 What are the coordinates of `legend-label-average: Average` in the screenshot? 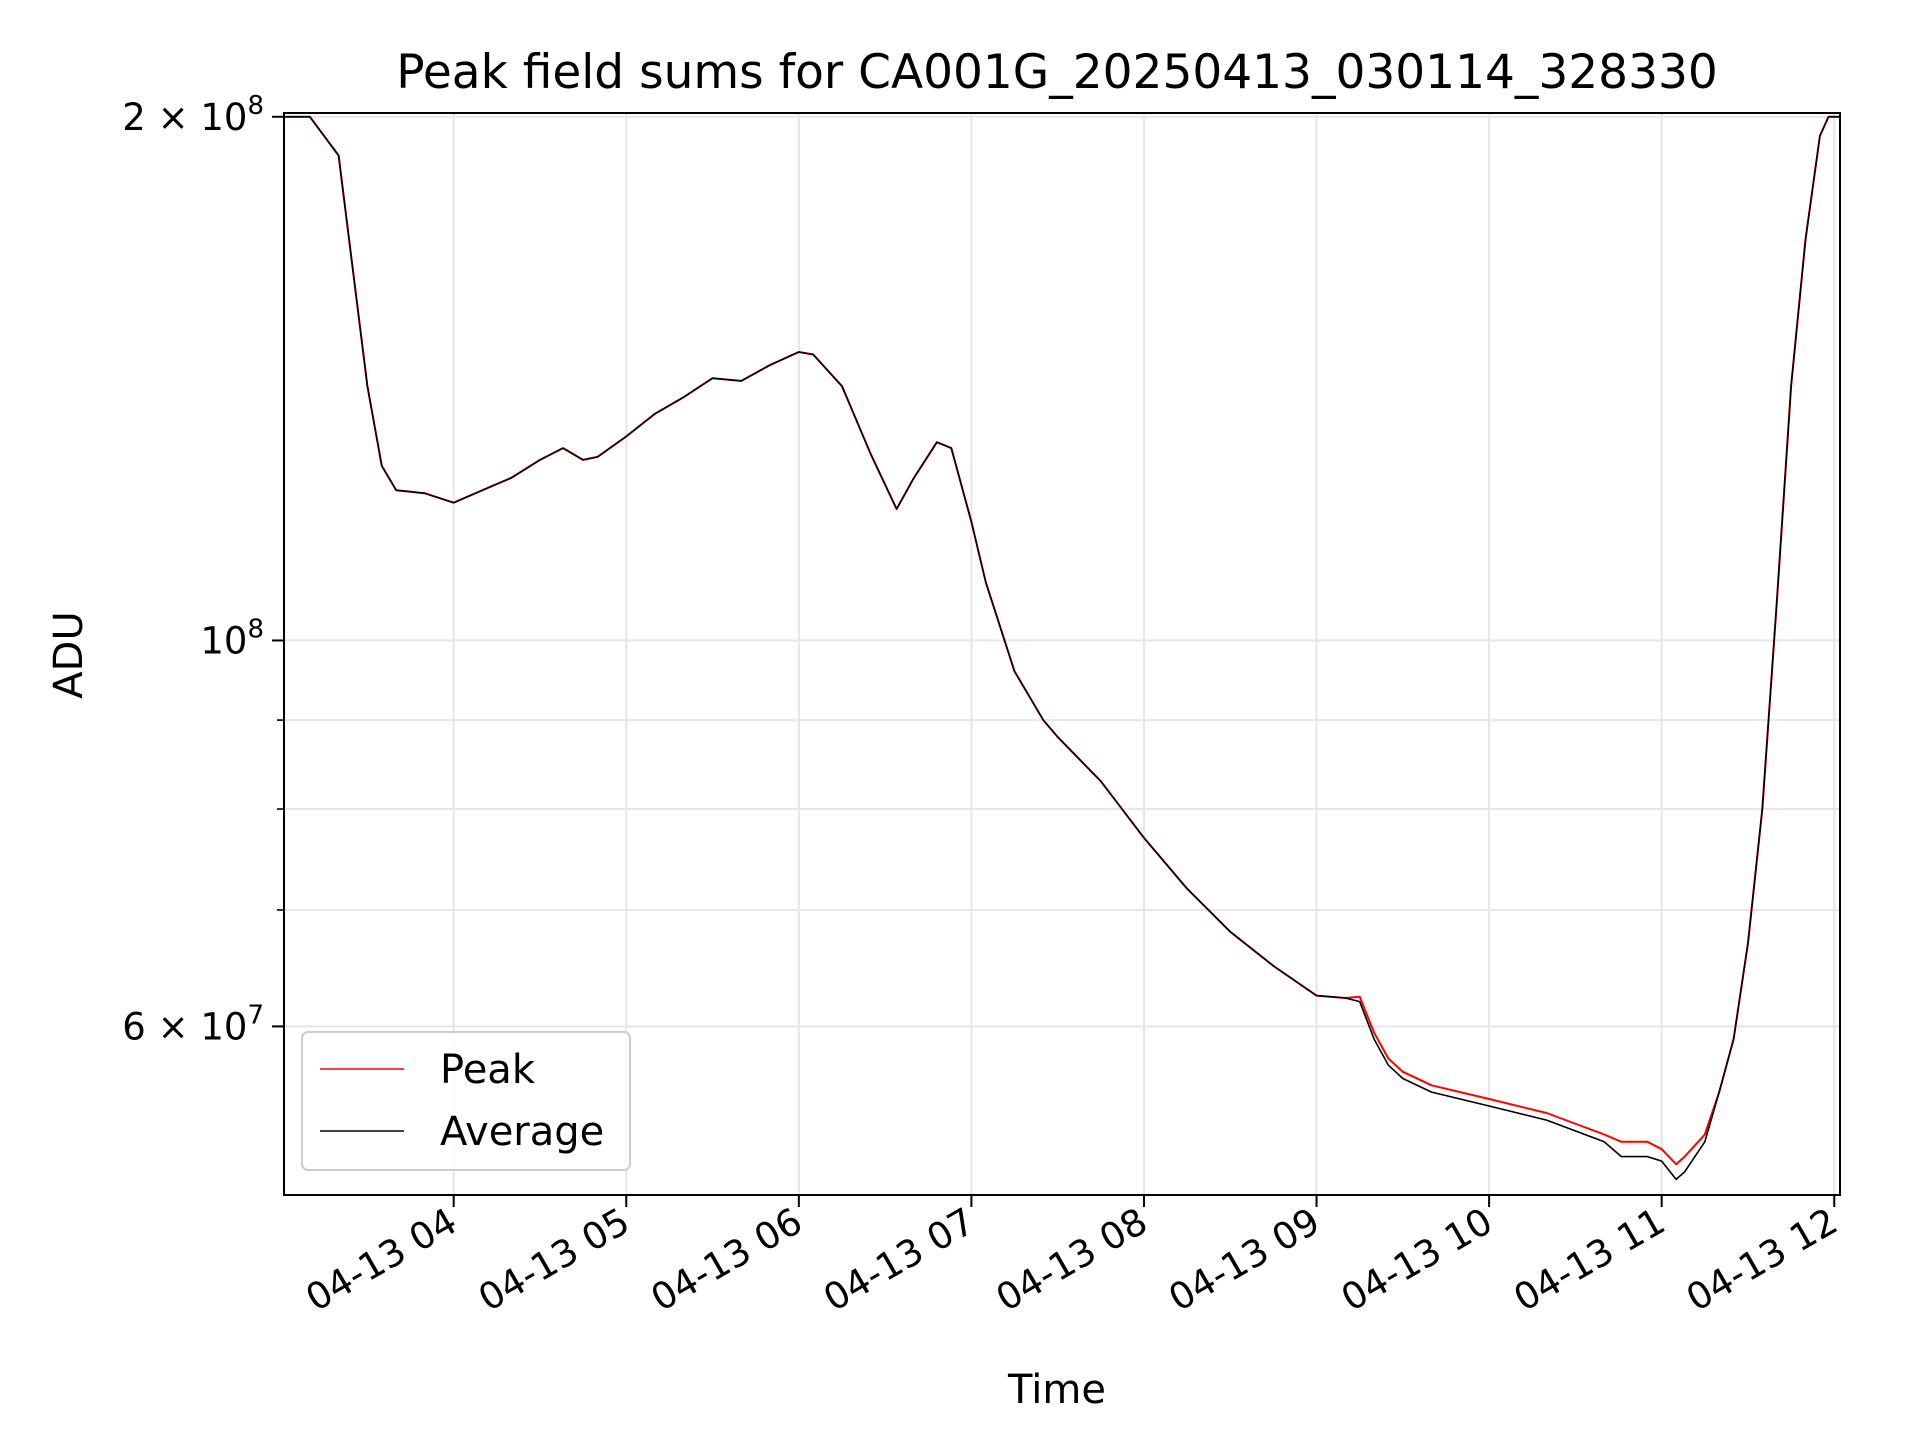 It's located at (522, 1132).